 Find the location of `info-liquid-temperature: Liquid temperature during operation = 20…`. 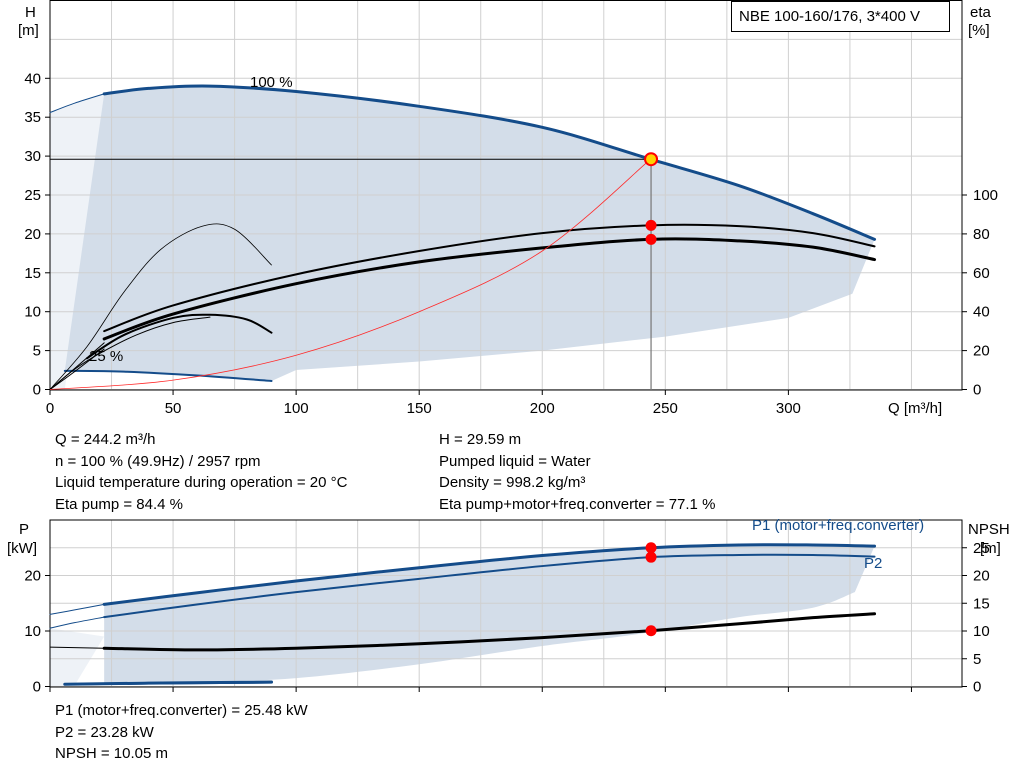

info-liquid-temperature: Liquid temperature during operation = 20… is located at coordinates (201, 482).